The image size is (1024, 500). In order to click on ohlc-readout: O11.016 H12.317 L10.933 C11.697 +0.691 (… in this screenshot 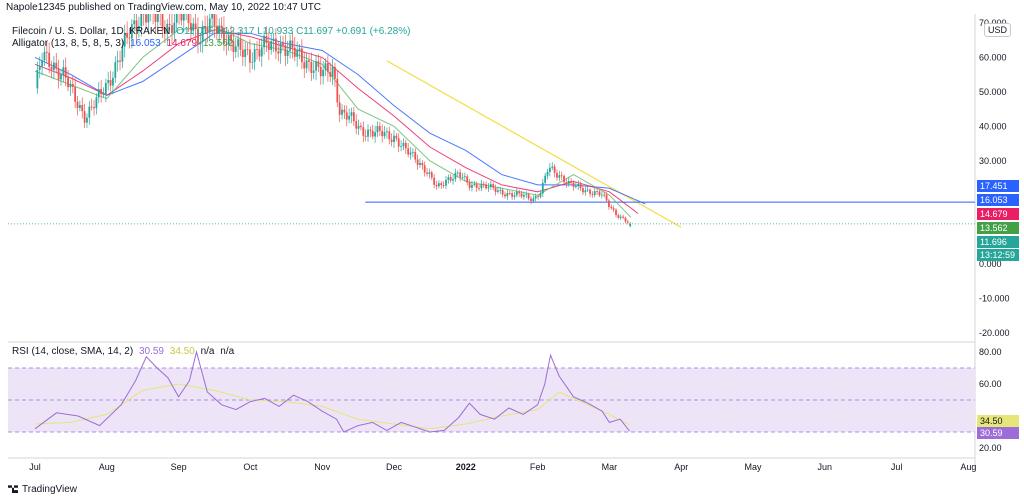, I will do `click(293, 31)`.